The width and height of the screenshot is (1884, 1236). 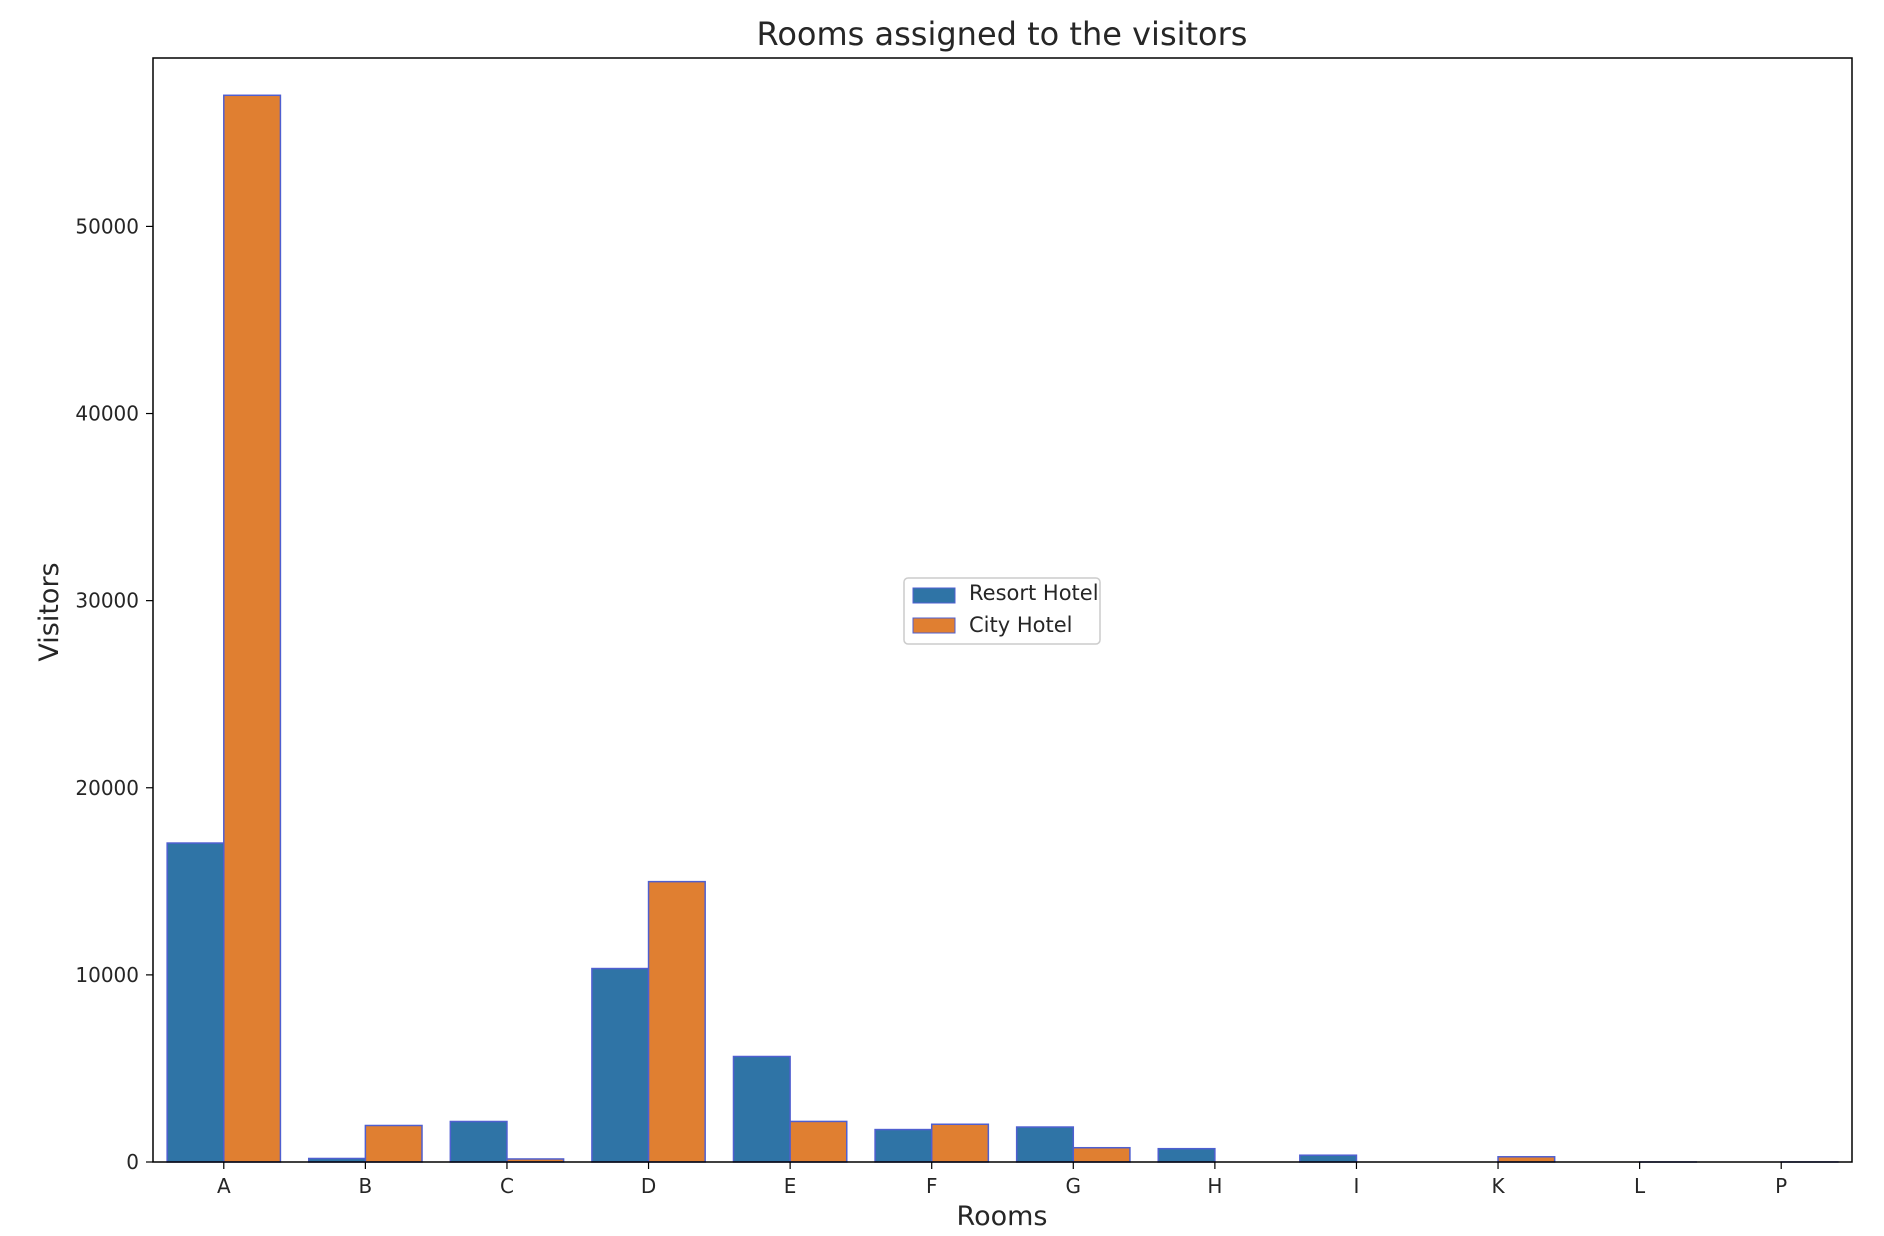 I want to click on bar-resort-hotel-c, so click(x=478, y=1141).